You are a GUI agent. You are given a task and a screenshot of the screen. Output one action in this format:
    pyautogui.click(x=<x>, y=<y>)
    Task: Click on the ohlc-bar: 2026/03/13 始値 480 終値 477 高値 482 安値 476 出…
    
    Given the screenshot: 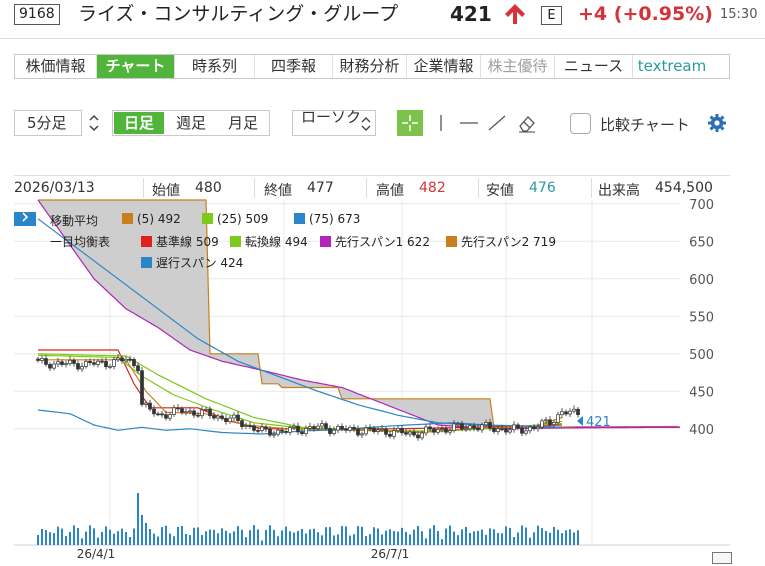 What is the action you would take?
    pyautogui.click(x=372, y=187)
    